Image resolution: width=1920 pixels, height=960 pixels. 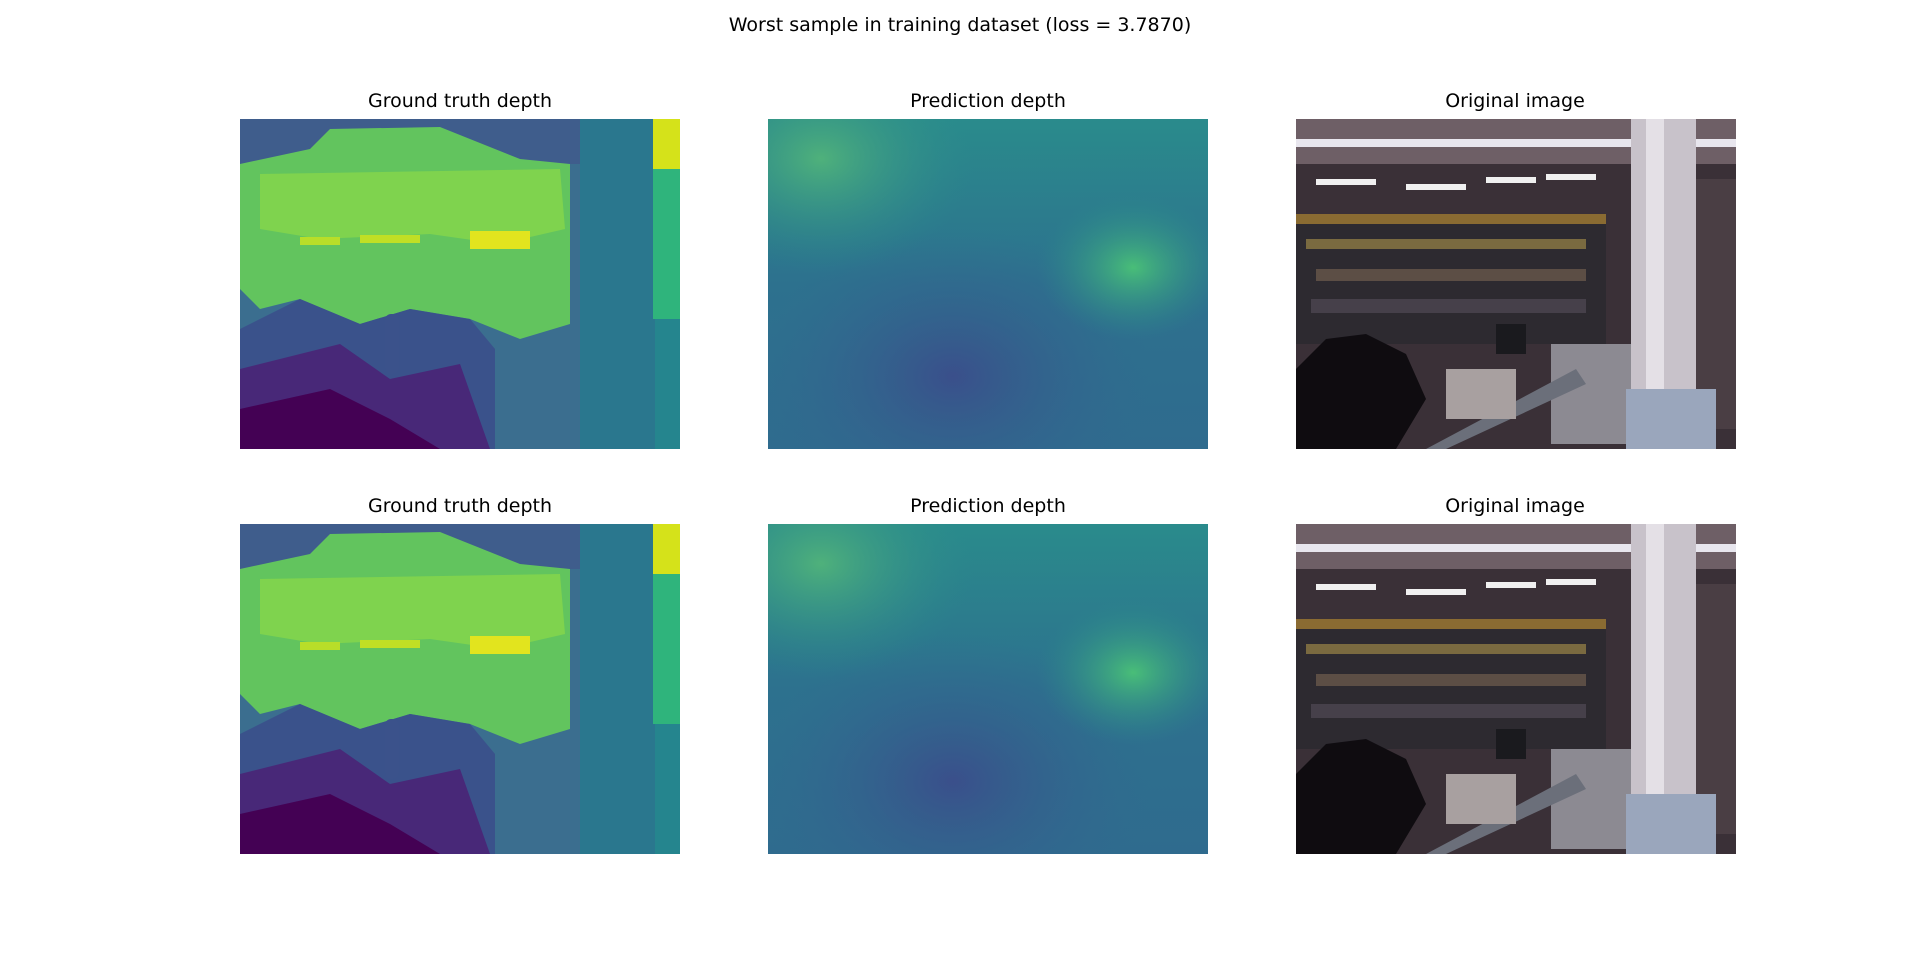 What do you see at coordinates (988, 284) in the screenshot?
I see `row-1-prediction-depth-image` at bounding box center [988, 284].